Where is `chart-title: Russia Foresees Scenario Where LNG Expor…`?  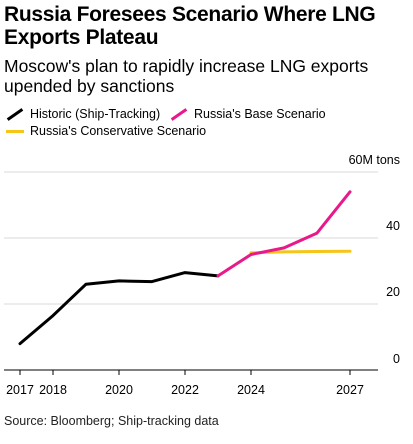
chart-title: Russia Foresees Scenario Where LNG Expor… is located at coordinates (190, 26).